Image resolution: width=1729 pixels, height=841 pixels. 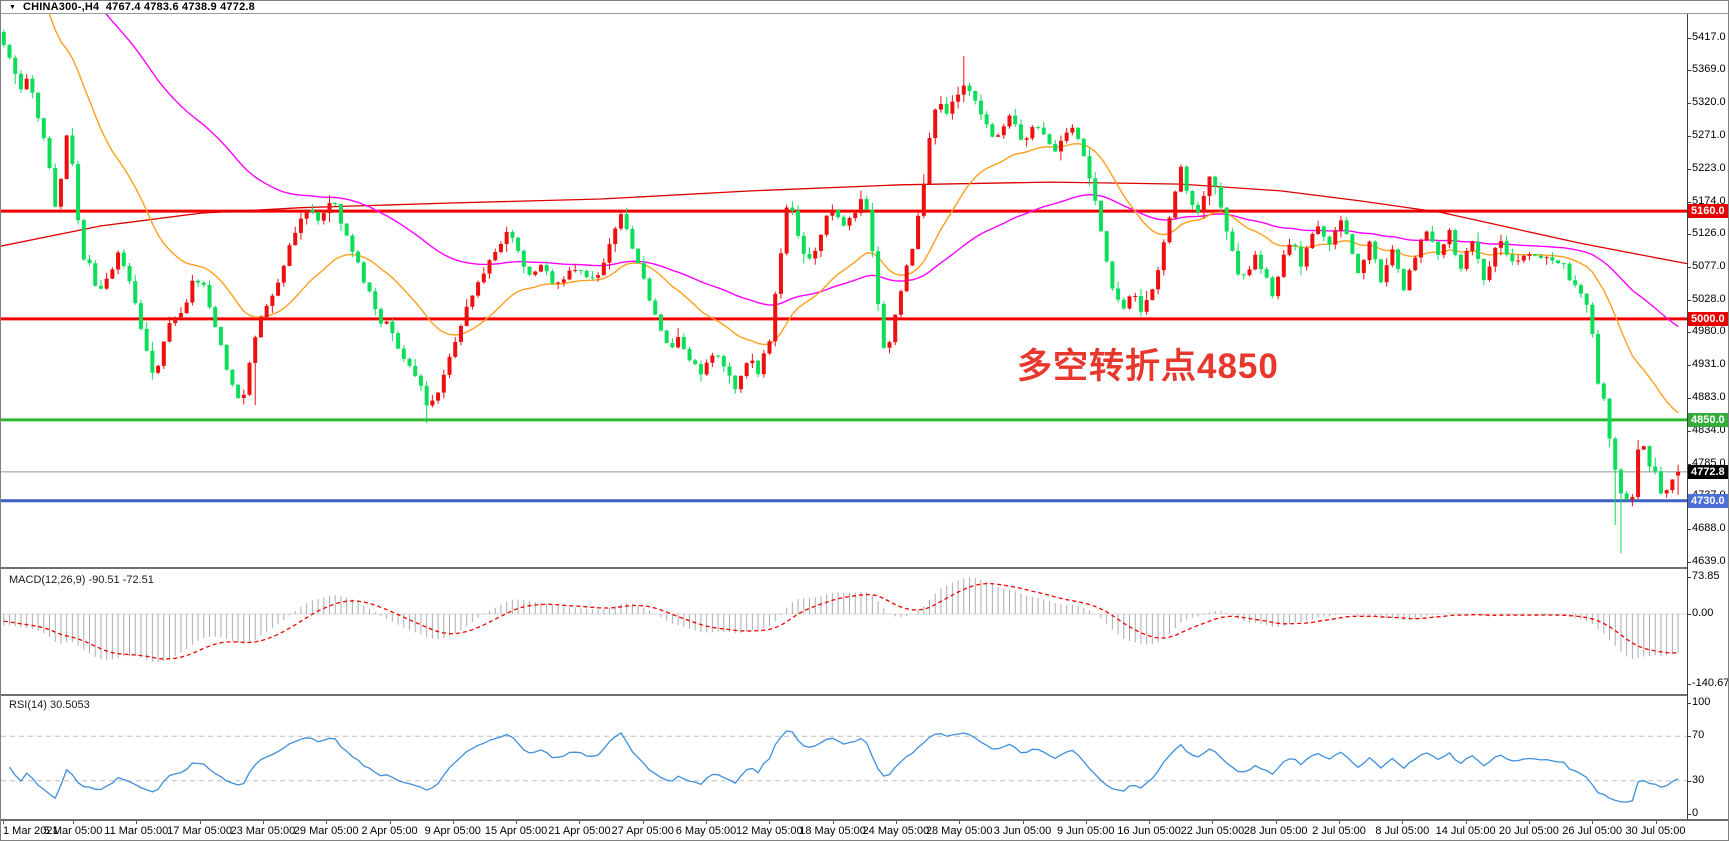 I want to click on price-axis-tick: 5271.0, so click(x=1709, y=135).